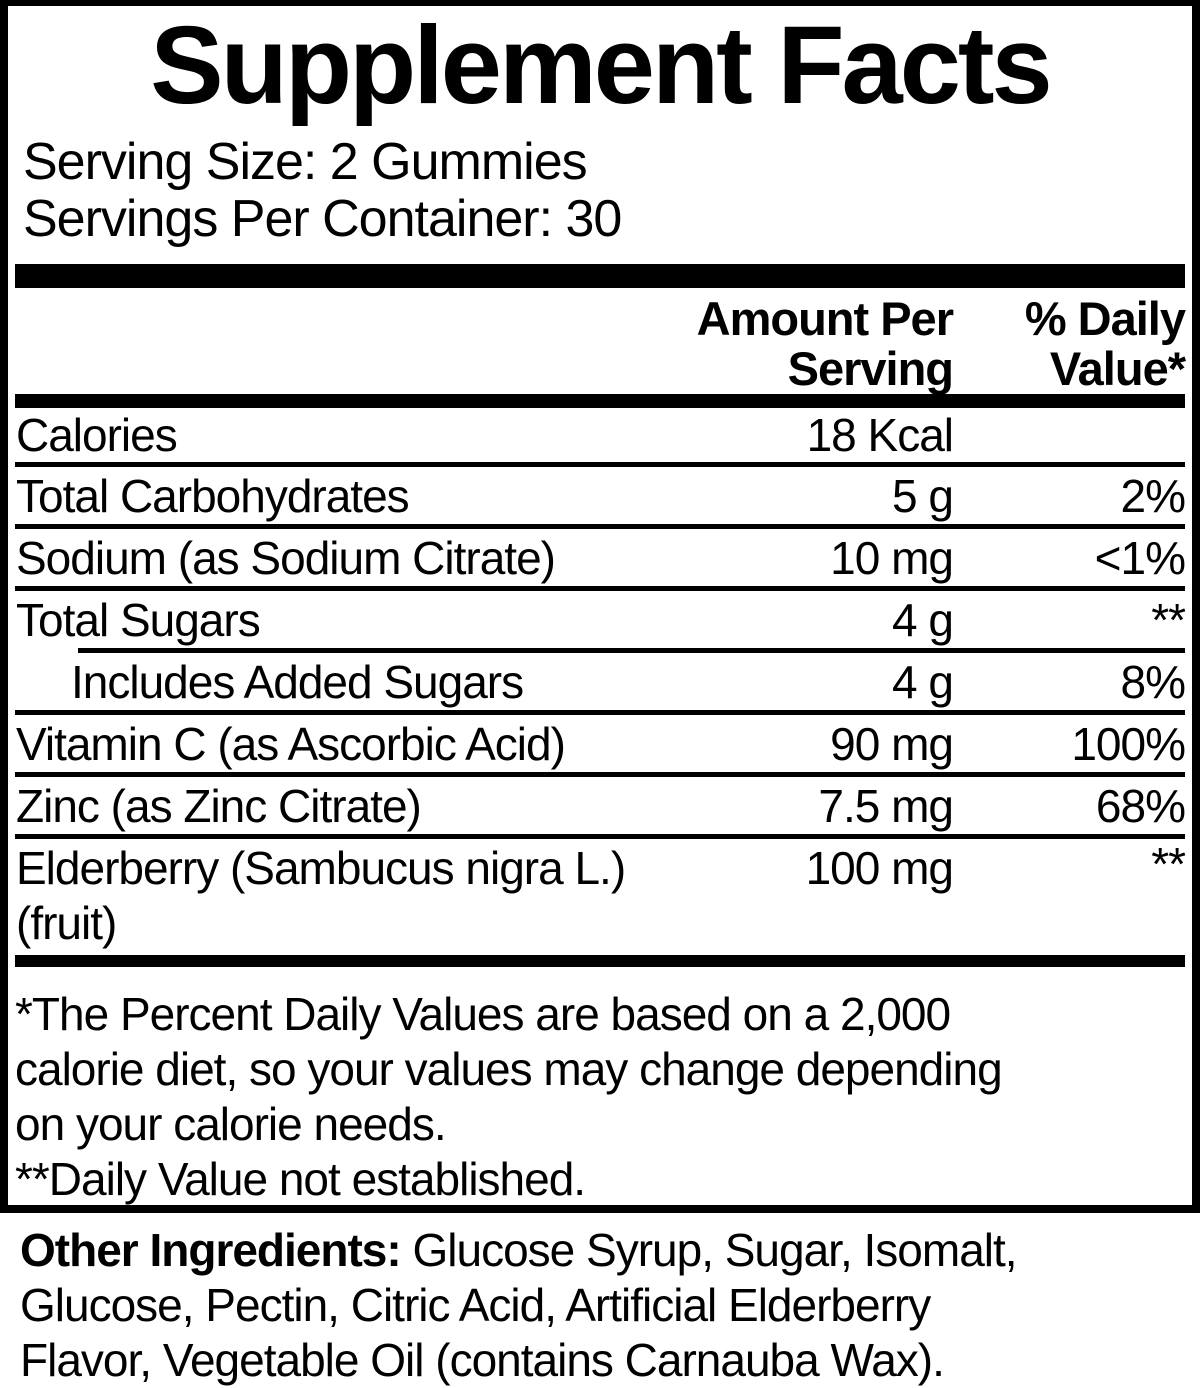 The image size is (1200, 1388). Describe the element at coordinates (825, 343) in the screenshot. I see `amount-per-serving-header: Amount Per Serving` at that location.